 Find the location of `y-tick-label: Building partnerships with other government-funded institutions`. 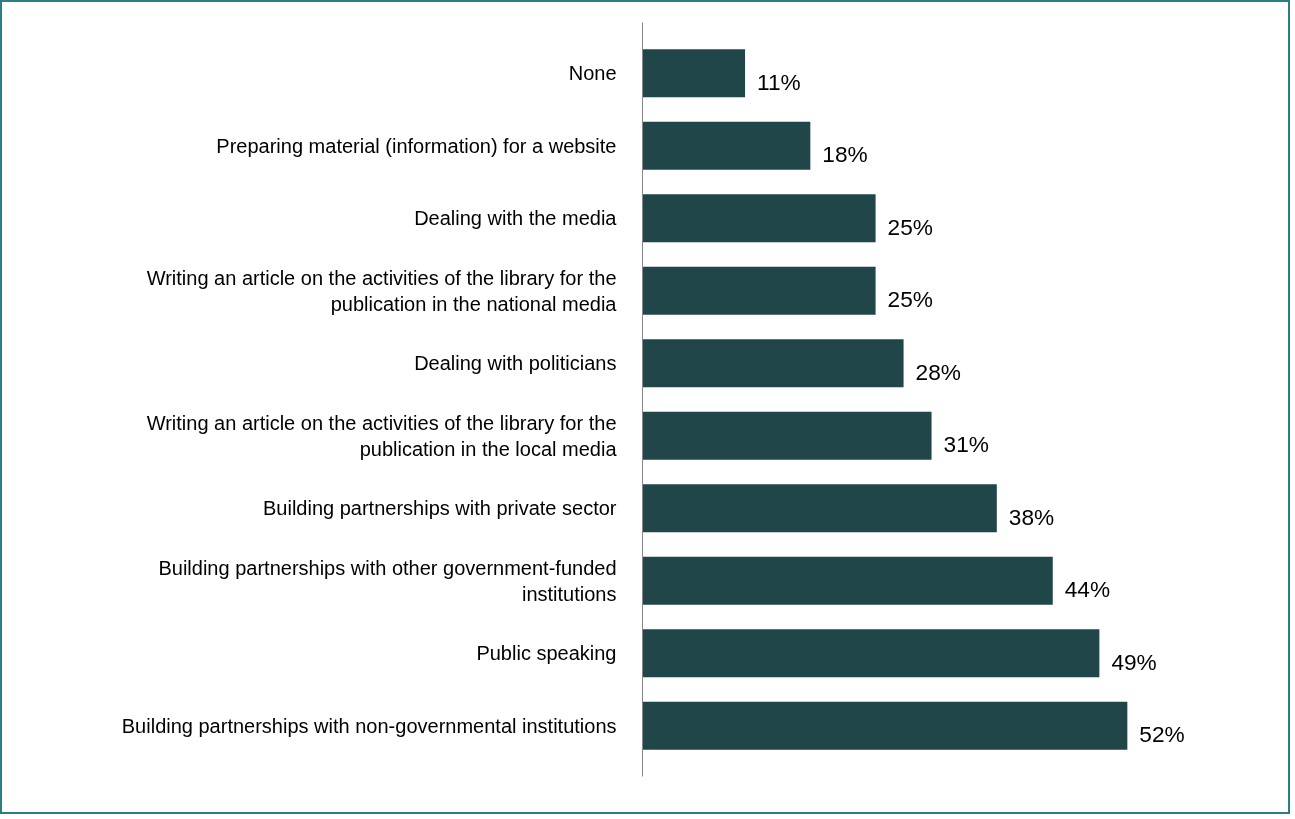

y-tick-label: Building partnerships with other government-funded institutions is located at coordinates (387, 580).